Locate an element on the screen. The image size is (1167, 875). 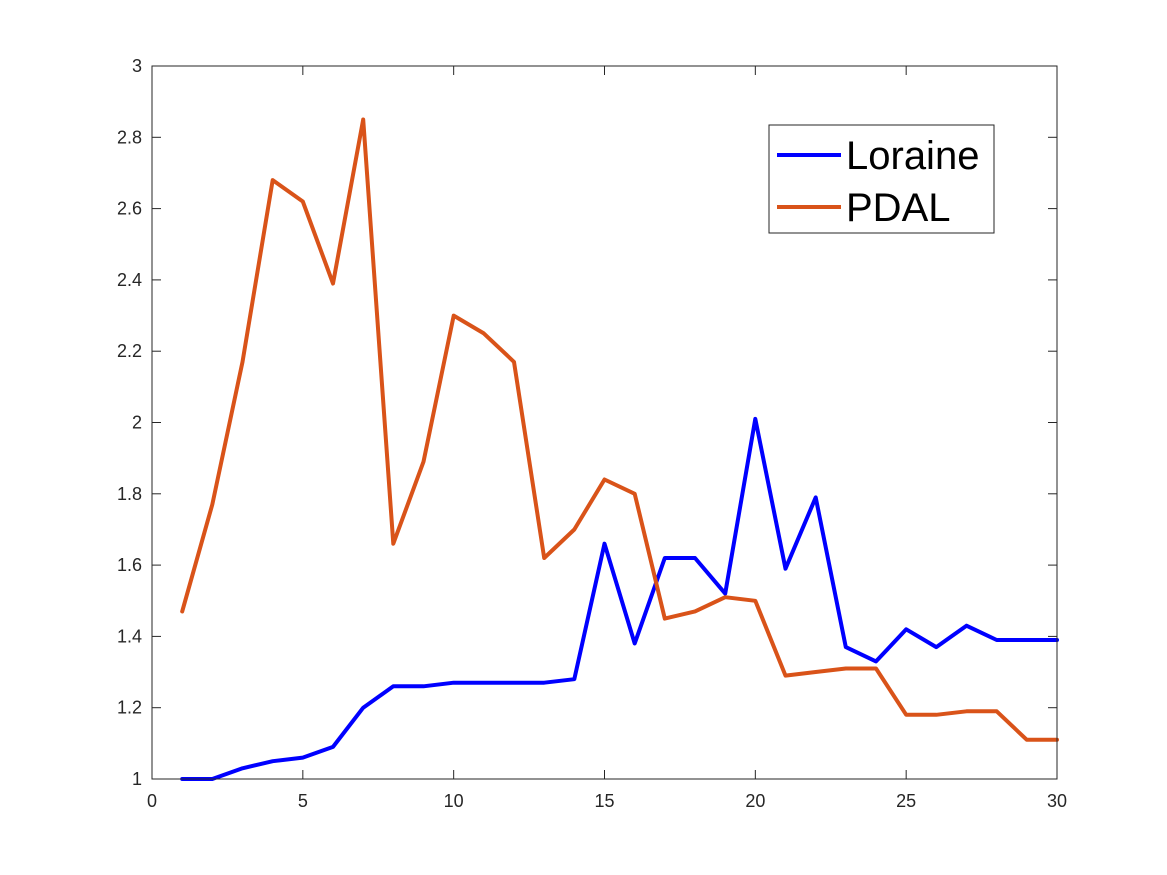
y-tick-label: 1 is located at coordinates (137, 779).